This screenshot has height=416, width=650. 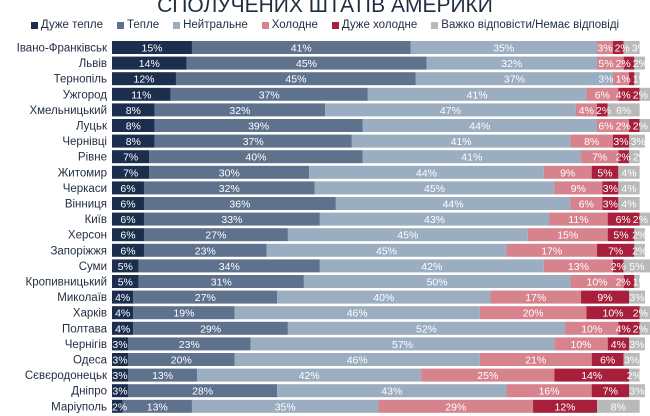 What do you see at coordinates (96, 220) in the screenshot?
I see `category-label: Київ` at bounding box center [96, 220].